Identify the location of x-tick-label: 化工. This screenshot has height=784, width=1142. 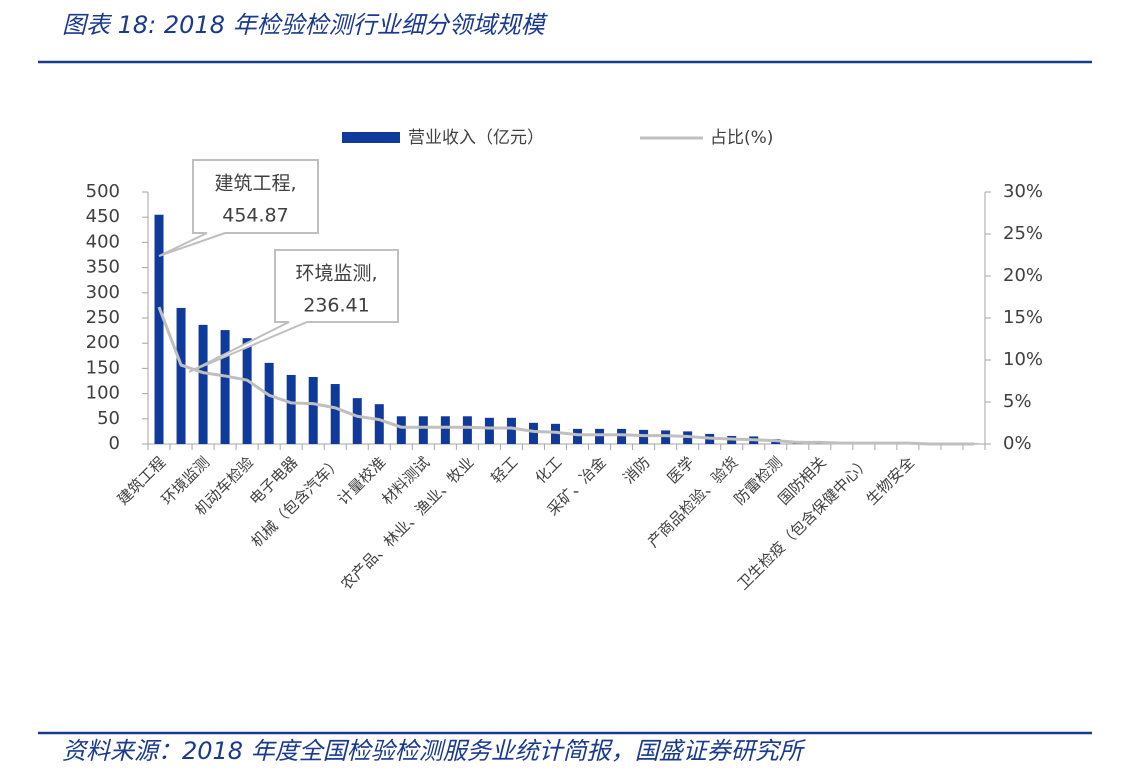
(549, 470).